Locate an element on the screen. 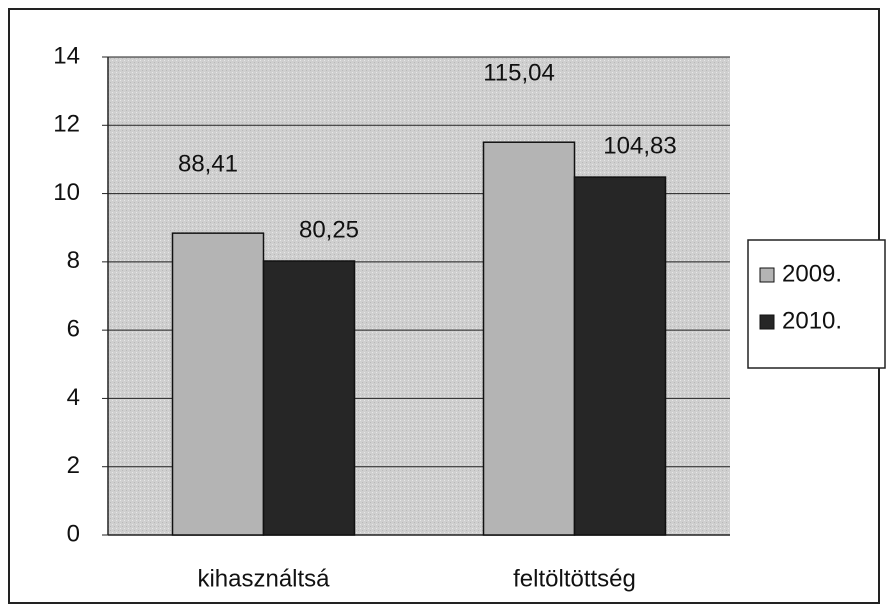 Image resolution: width=888 pixels, height=612 pixels. y-tick-label: 4 is located at coordinates (73, 397).